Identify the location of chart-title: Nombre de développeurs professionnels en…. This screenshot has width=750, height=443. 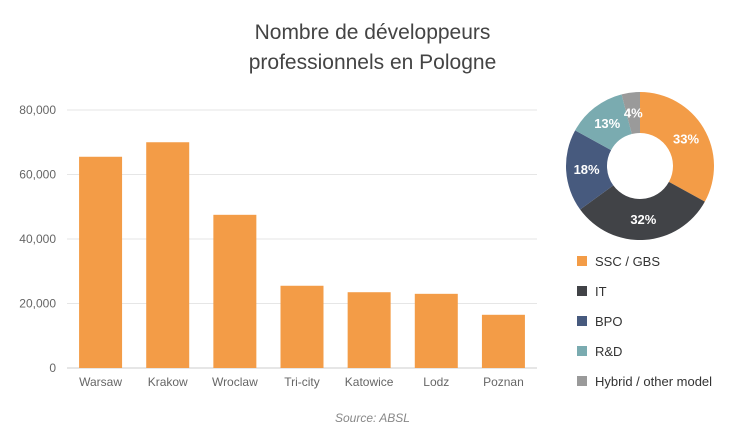
(372, 48).